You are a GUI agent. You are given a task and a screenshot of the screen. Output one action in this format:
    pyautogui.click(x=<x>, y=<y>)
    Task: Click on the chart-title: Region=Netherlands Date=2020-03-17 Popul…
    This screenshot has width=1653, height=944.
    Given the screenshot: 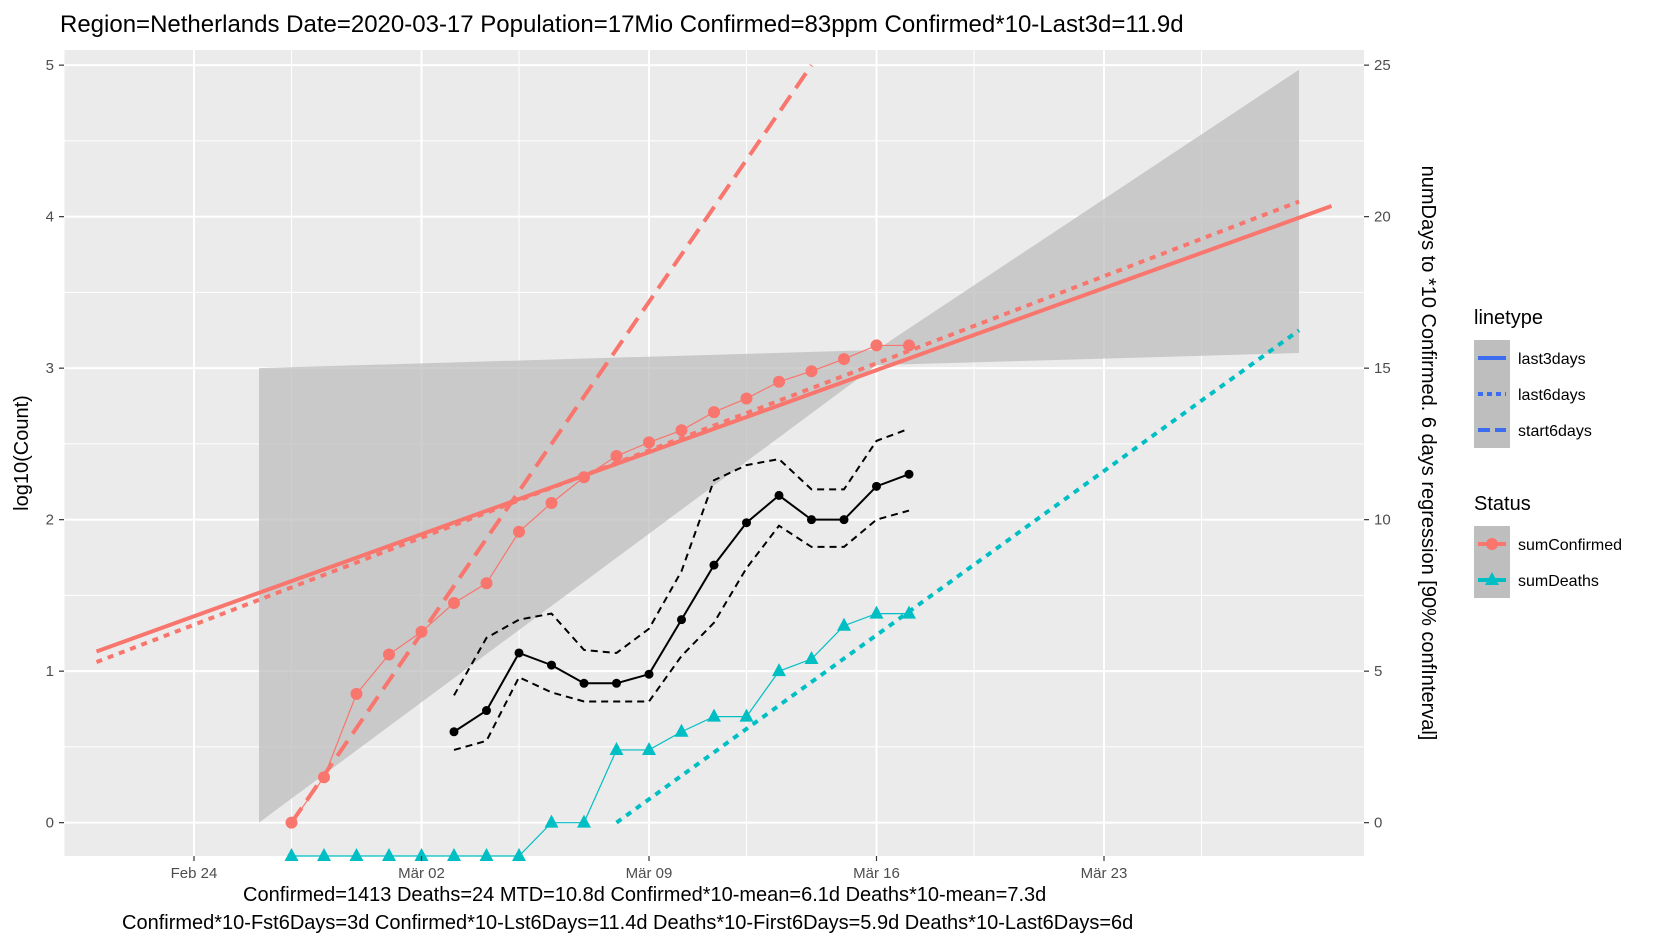 What is the action you would take?
    pyautogui.click(x=622, y=24)
    